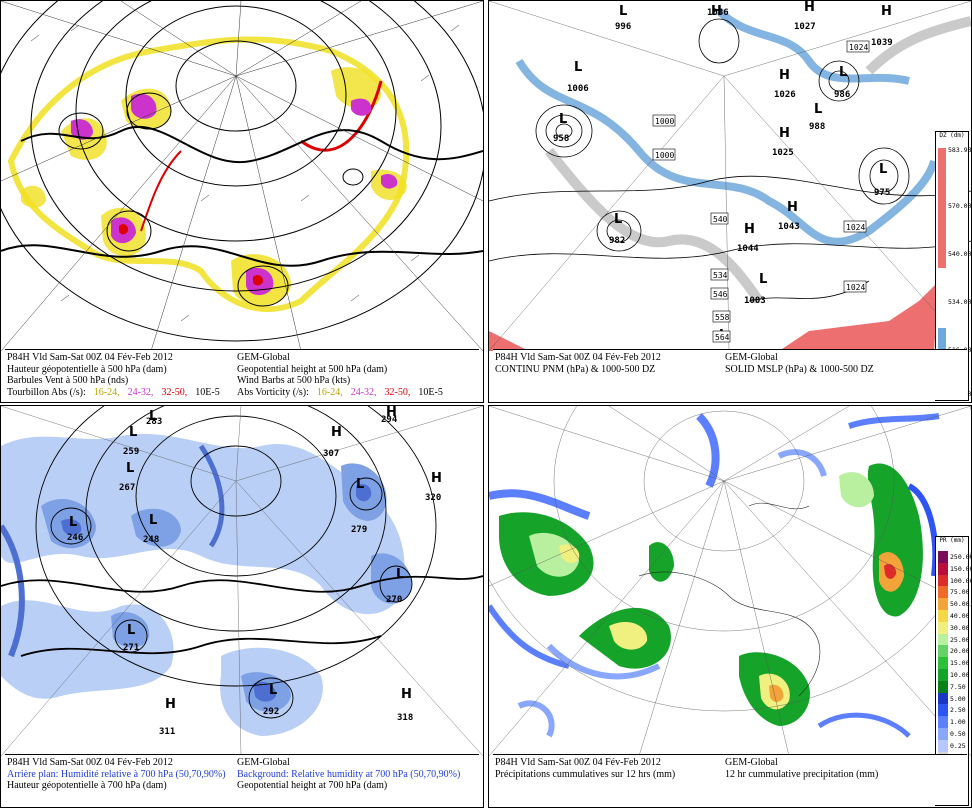 The image size is (972, 810). What do you see at coordinates (953, 557) in the screenshot?
I see `legend-row: 250.00` at bounding box center [953, 557].